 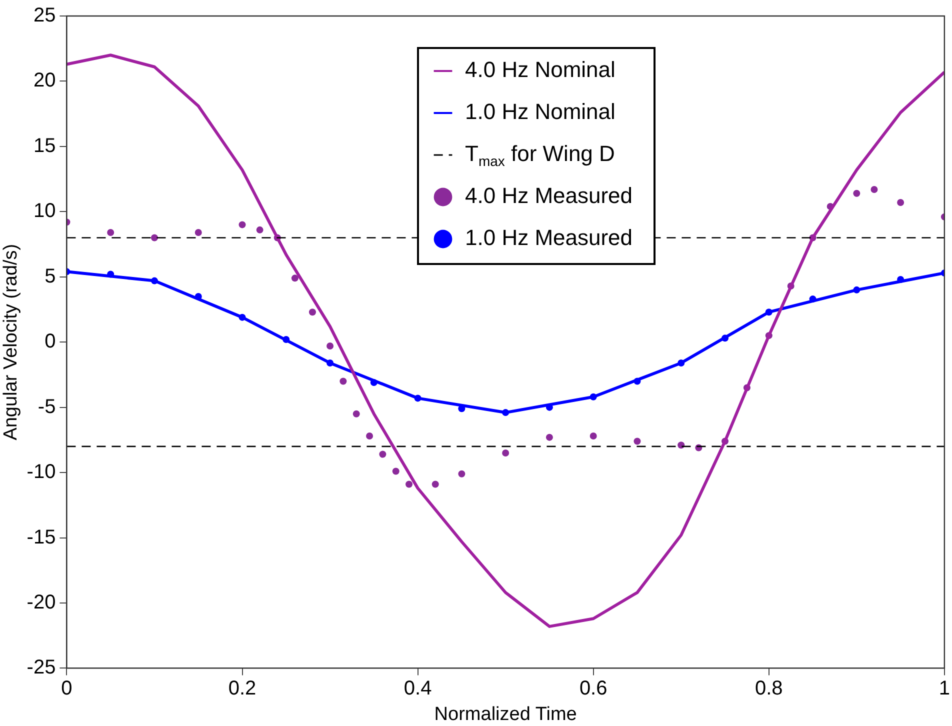 What do you see at coordinates (593, 689) in the screenshot?
I see `x-tick-label: 0.6` at bounding box center [593, 689].